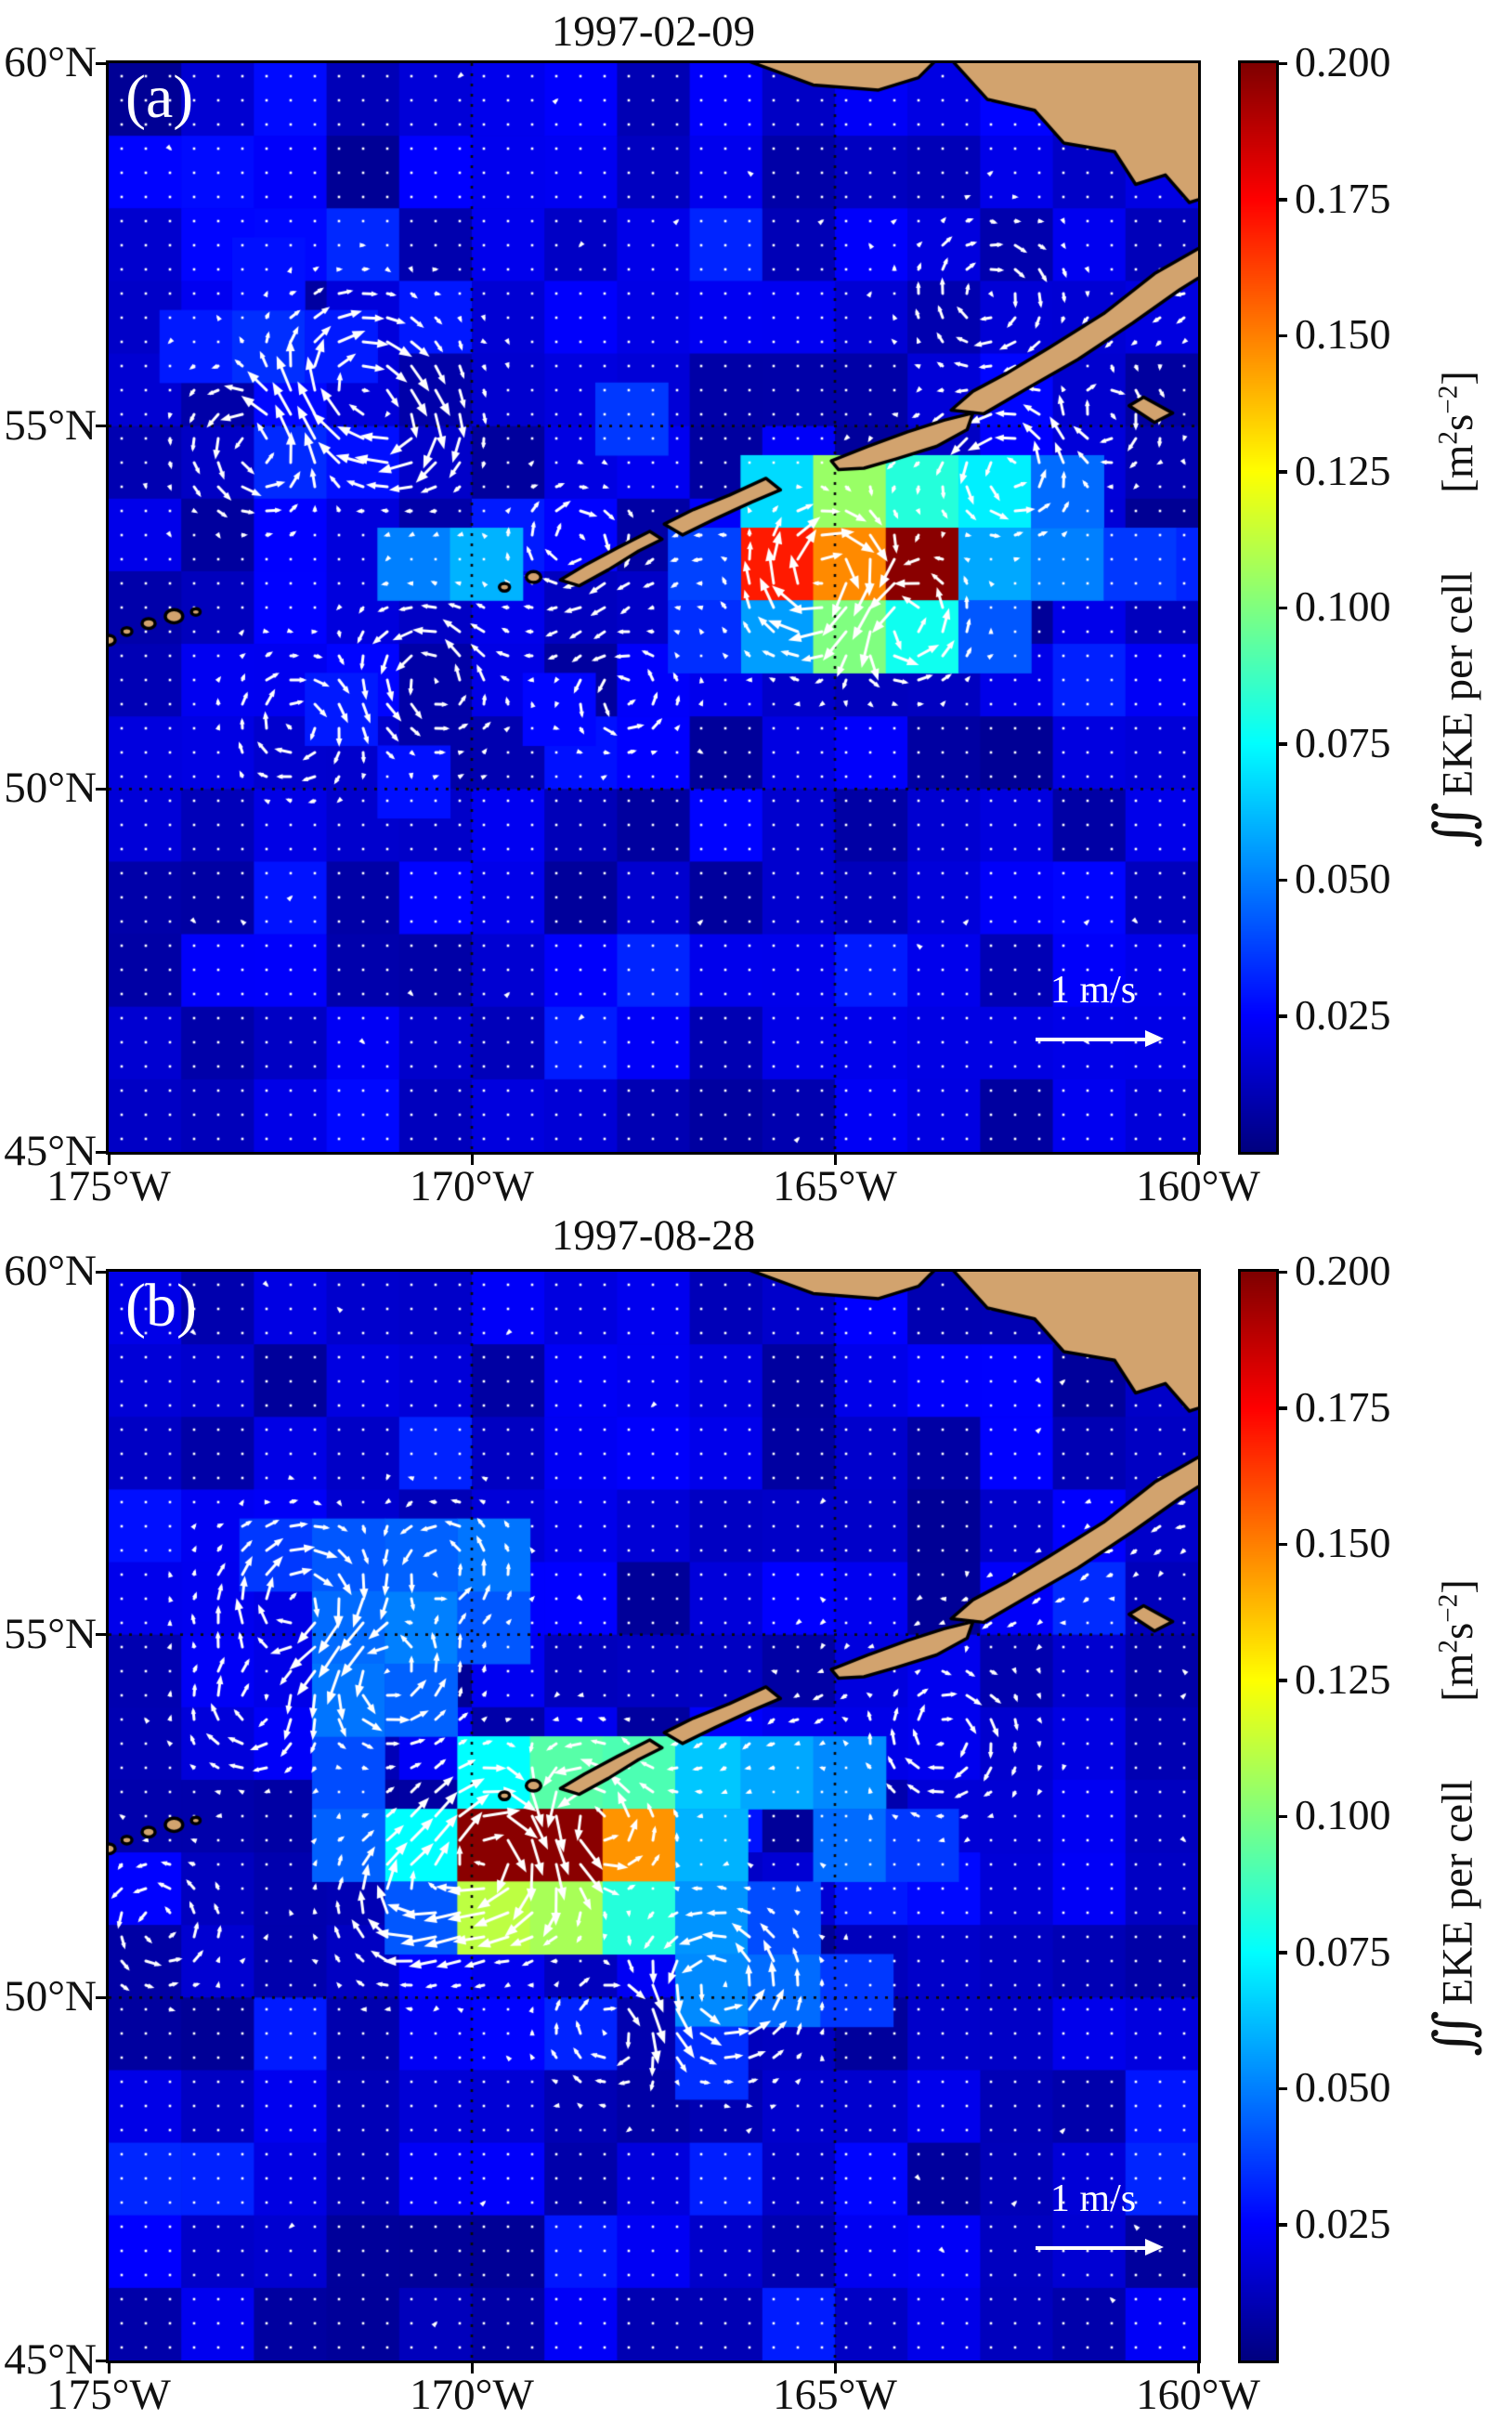  What do you see at coordinates (654, 32) in the screenshot?
I see `panel-a-title: 1997-02-09` at bounding box center [654, 32].